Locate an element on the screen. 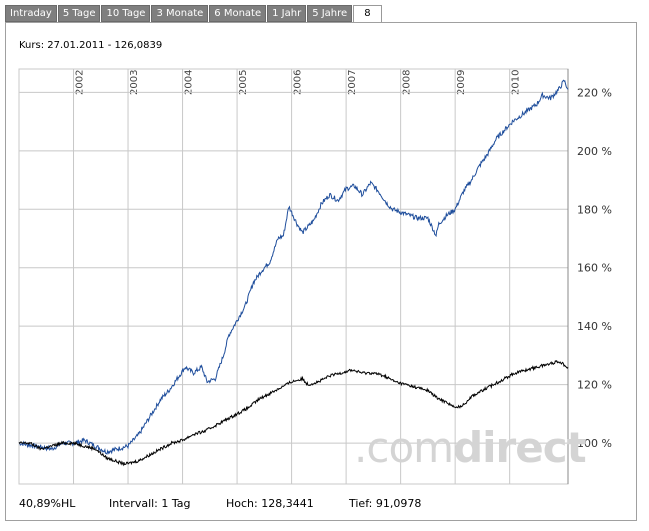 This screenshot has height=531, width=649. y-tick-label: 100 % is located at coordinates (594, 443).